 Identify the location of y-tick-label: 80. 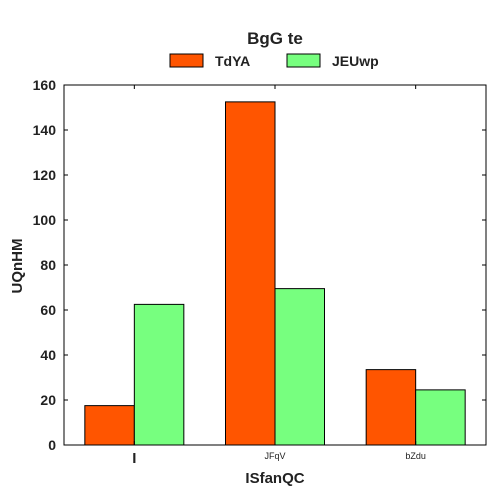
(48, 265).